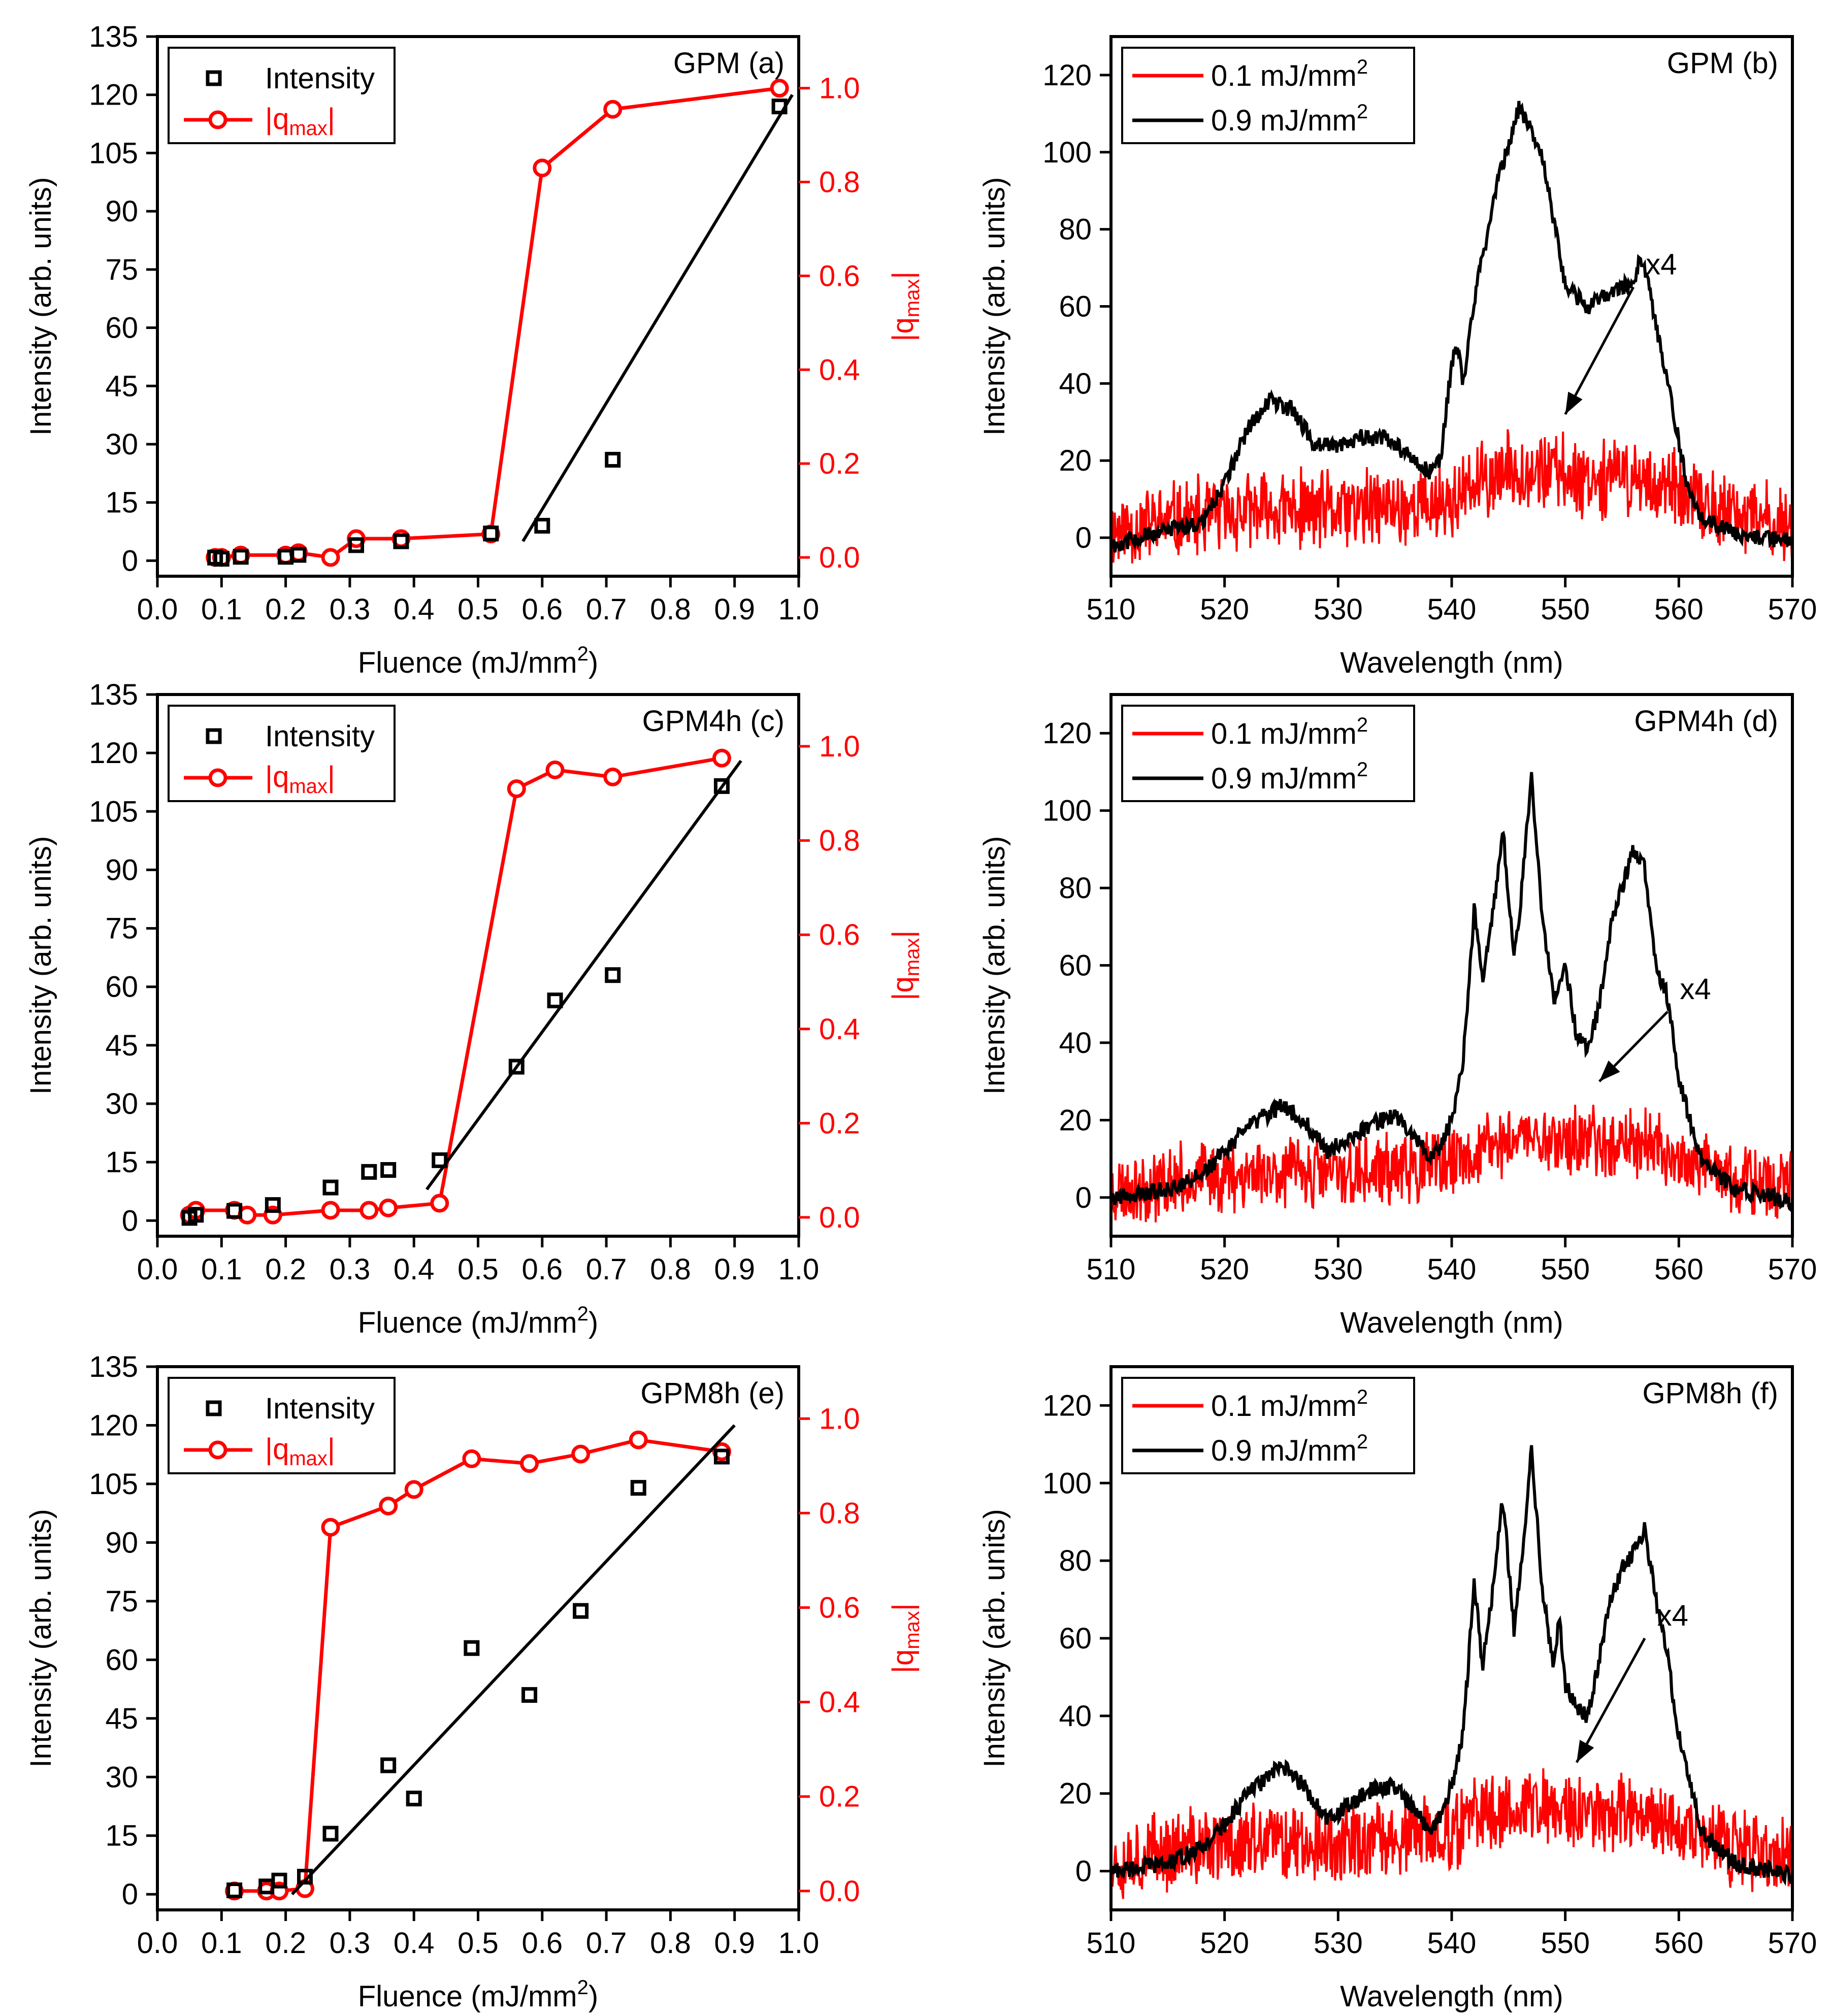 Image resolution: width=1831 pixels, height=2016 pixels. Describe the element at coordinates (542, 609) in the screenshot. I see `x-tick-label: 0.6` at that location.